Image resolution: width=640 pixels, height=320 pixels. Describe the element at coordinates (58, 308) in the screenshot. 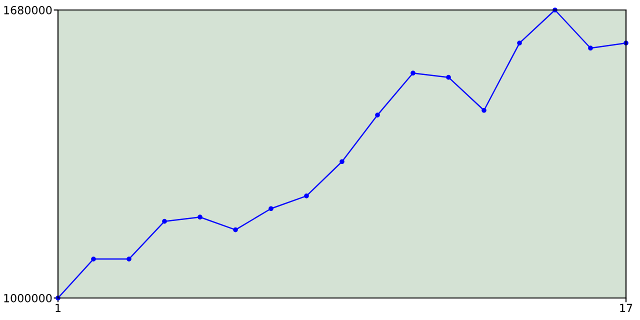

I see `x-tick-label: 1` at that location.